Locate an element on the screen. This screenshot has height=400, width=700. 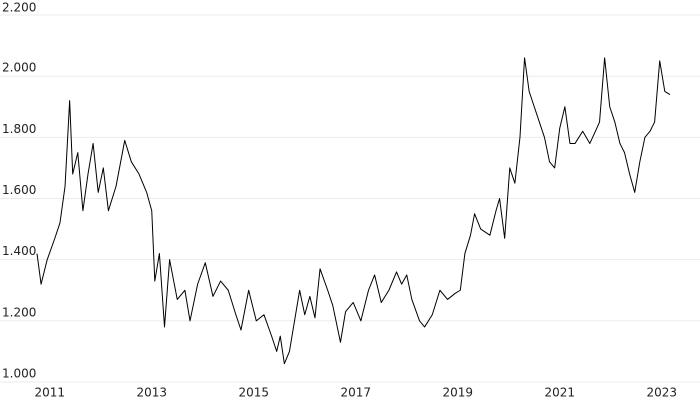
x-tick-label: 2019 is located at coordinates (457, 393).